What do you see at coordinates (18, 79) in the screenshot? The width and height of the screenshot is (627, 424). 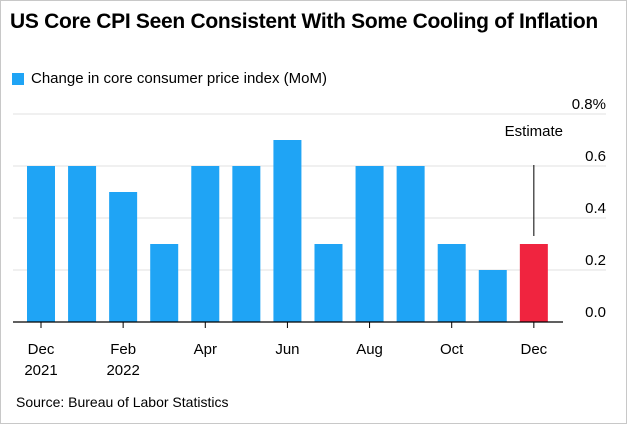 I see `legend-swatch` at bounding box center [18, 79].